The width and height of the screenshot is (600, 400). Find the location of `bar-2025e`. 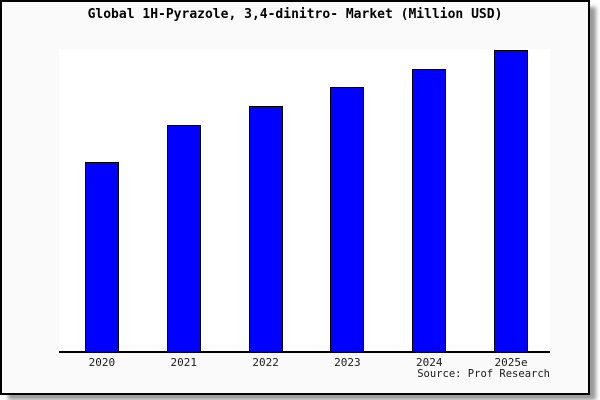

bar-2025e is located at coordinates (511, 200).